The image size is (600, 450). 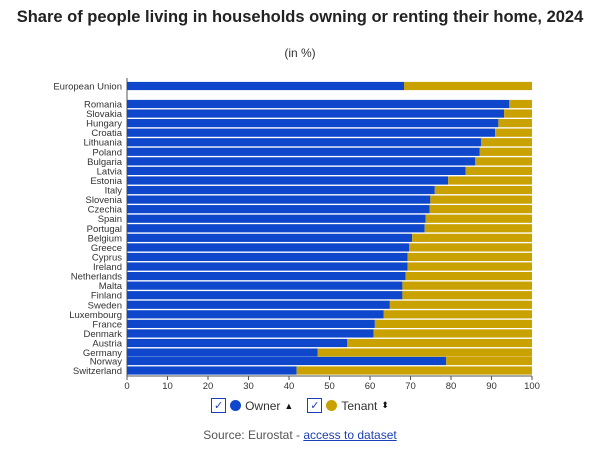 What do you see at coordinates (104, 124) in the screenshot?
I see `category-label: Hungary` at bounding box center [104, 124].